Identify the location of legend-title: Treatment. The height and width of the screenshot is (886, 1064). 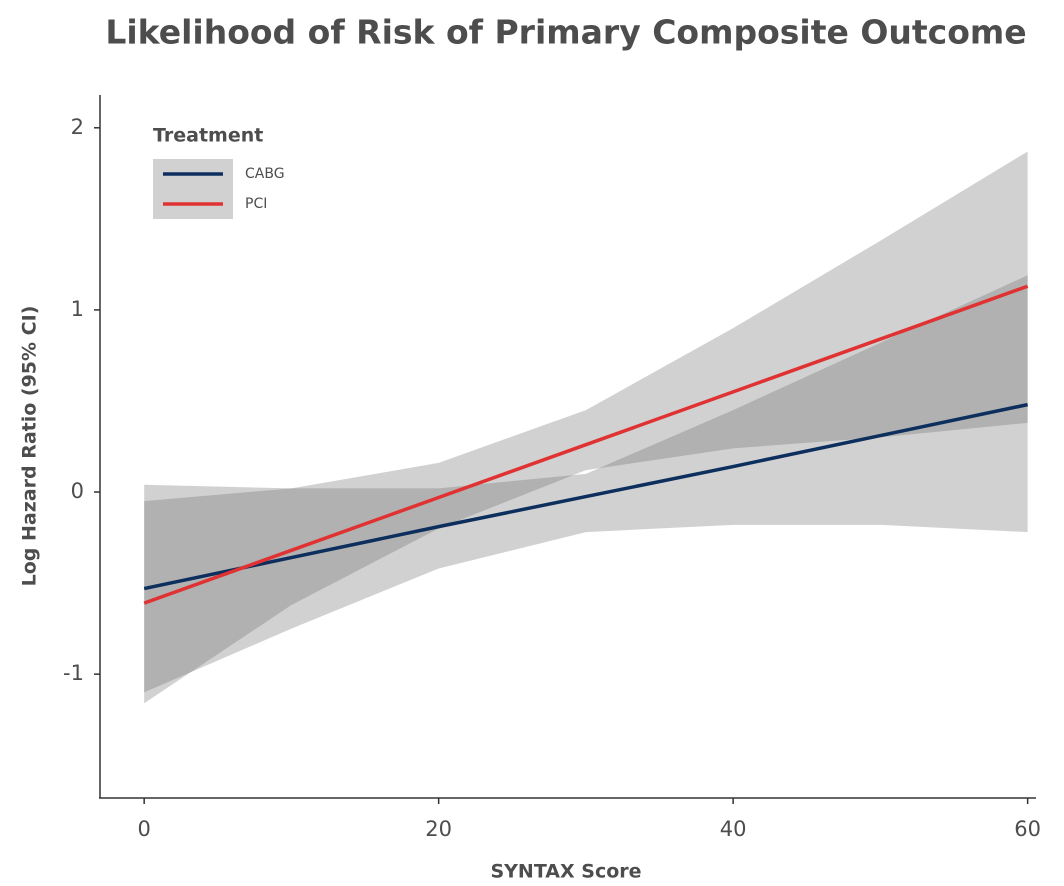
(208, 136).